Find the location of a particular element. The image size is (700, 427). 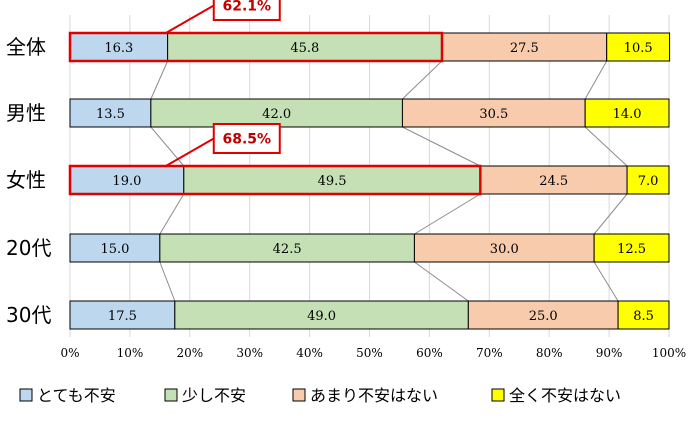

value-label: 49.5 is located at coordinates (332, 181).